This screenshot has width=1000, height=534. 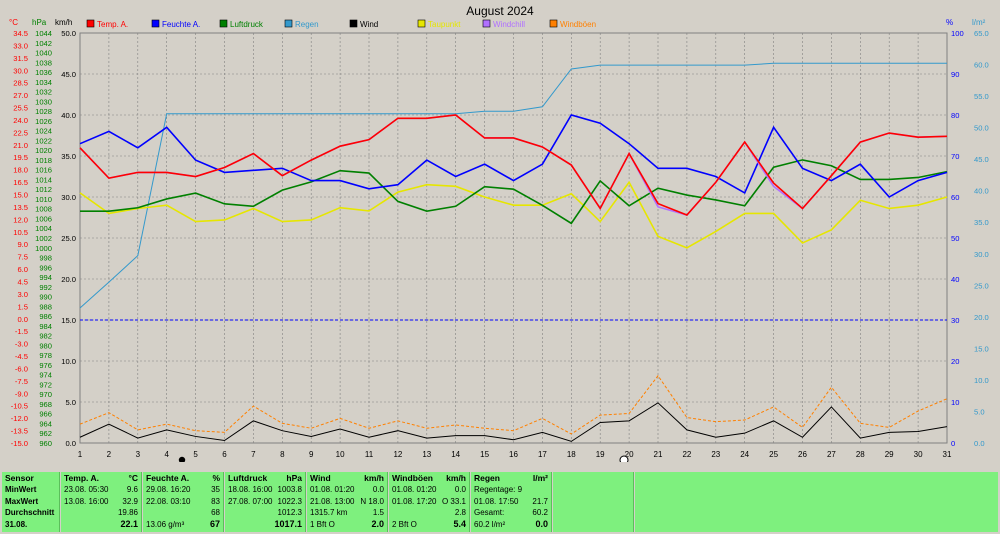 What do you see at coordinates (955, 279) in the screenshot?
I see `tick-label-humidity: 40` at bounding box center [955, 279].